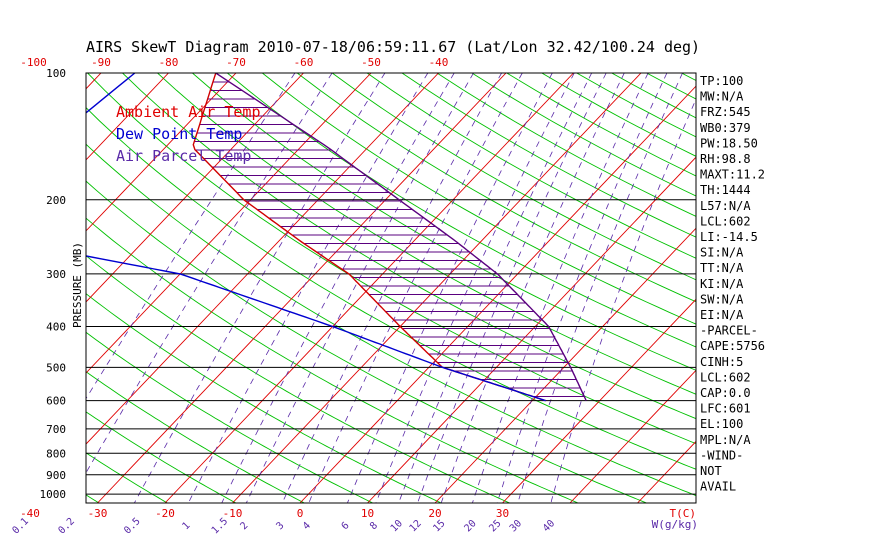 This screenshot has width=870, height=560. Describe the element at coordinates (549, 526) in the screenshot. I see `mixing-ratio-tick: 40` at that location.